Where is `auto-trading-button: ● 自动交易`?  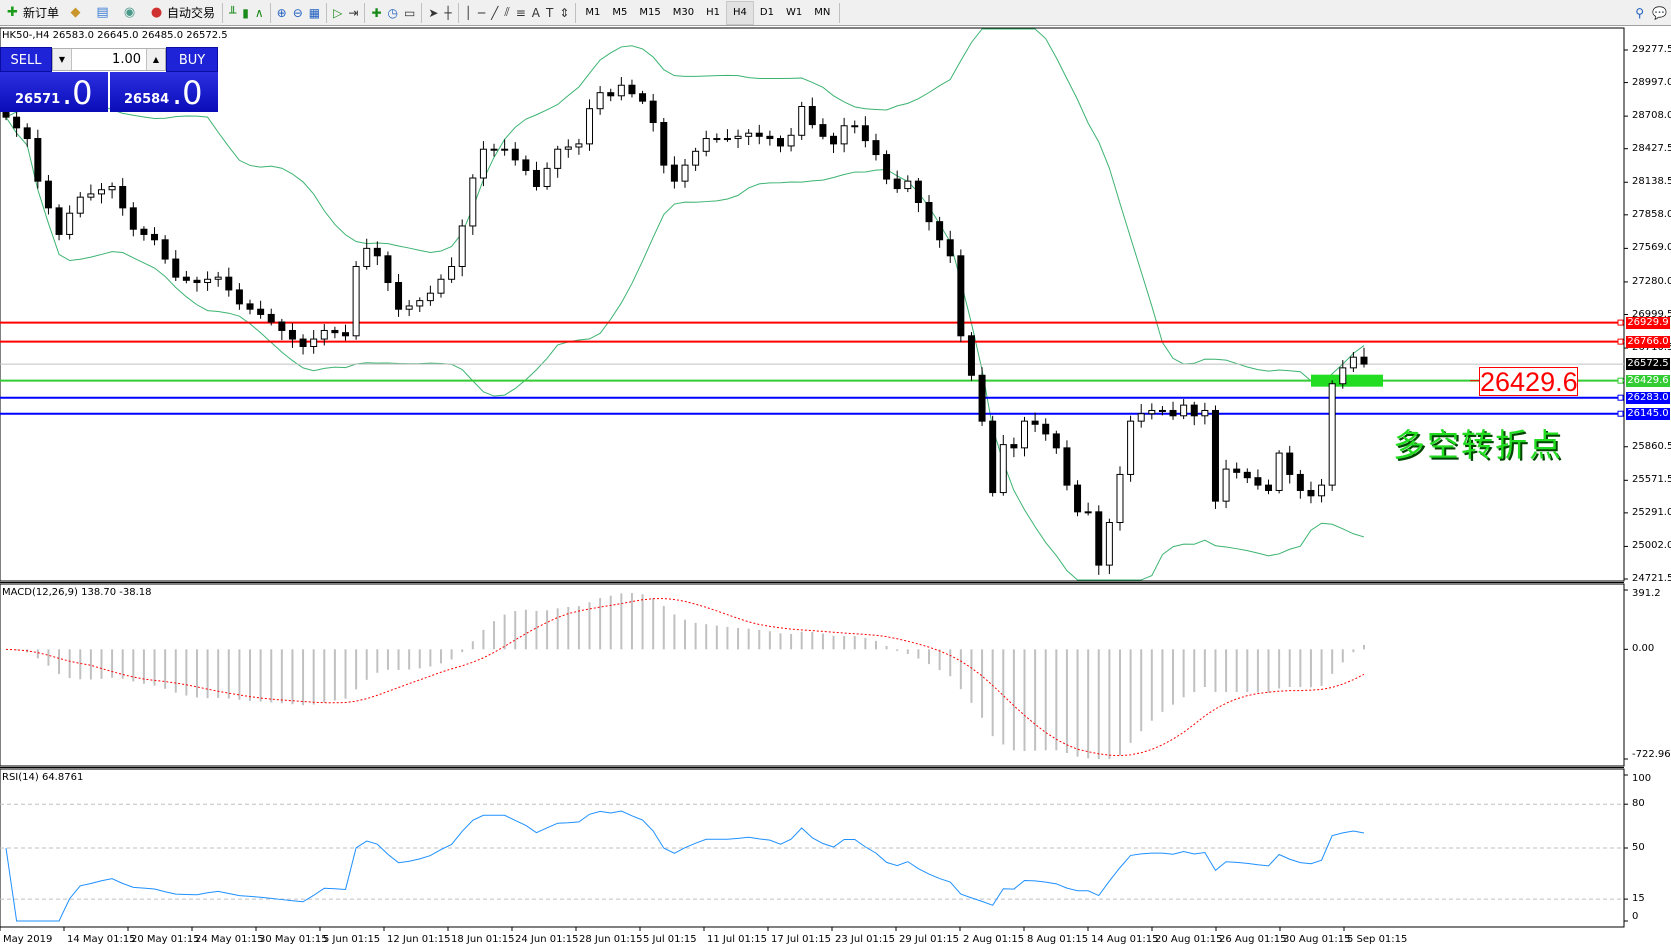
auto-trading-button: ● 自动交易 is located at coordinates (181, 13).